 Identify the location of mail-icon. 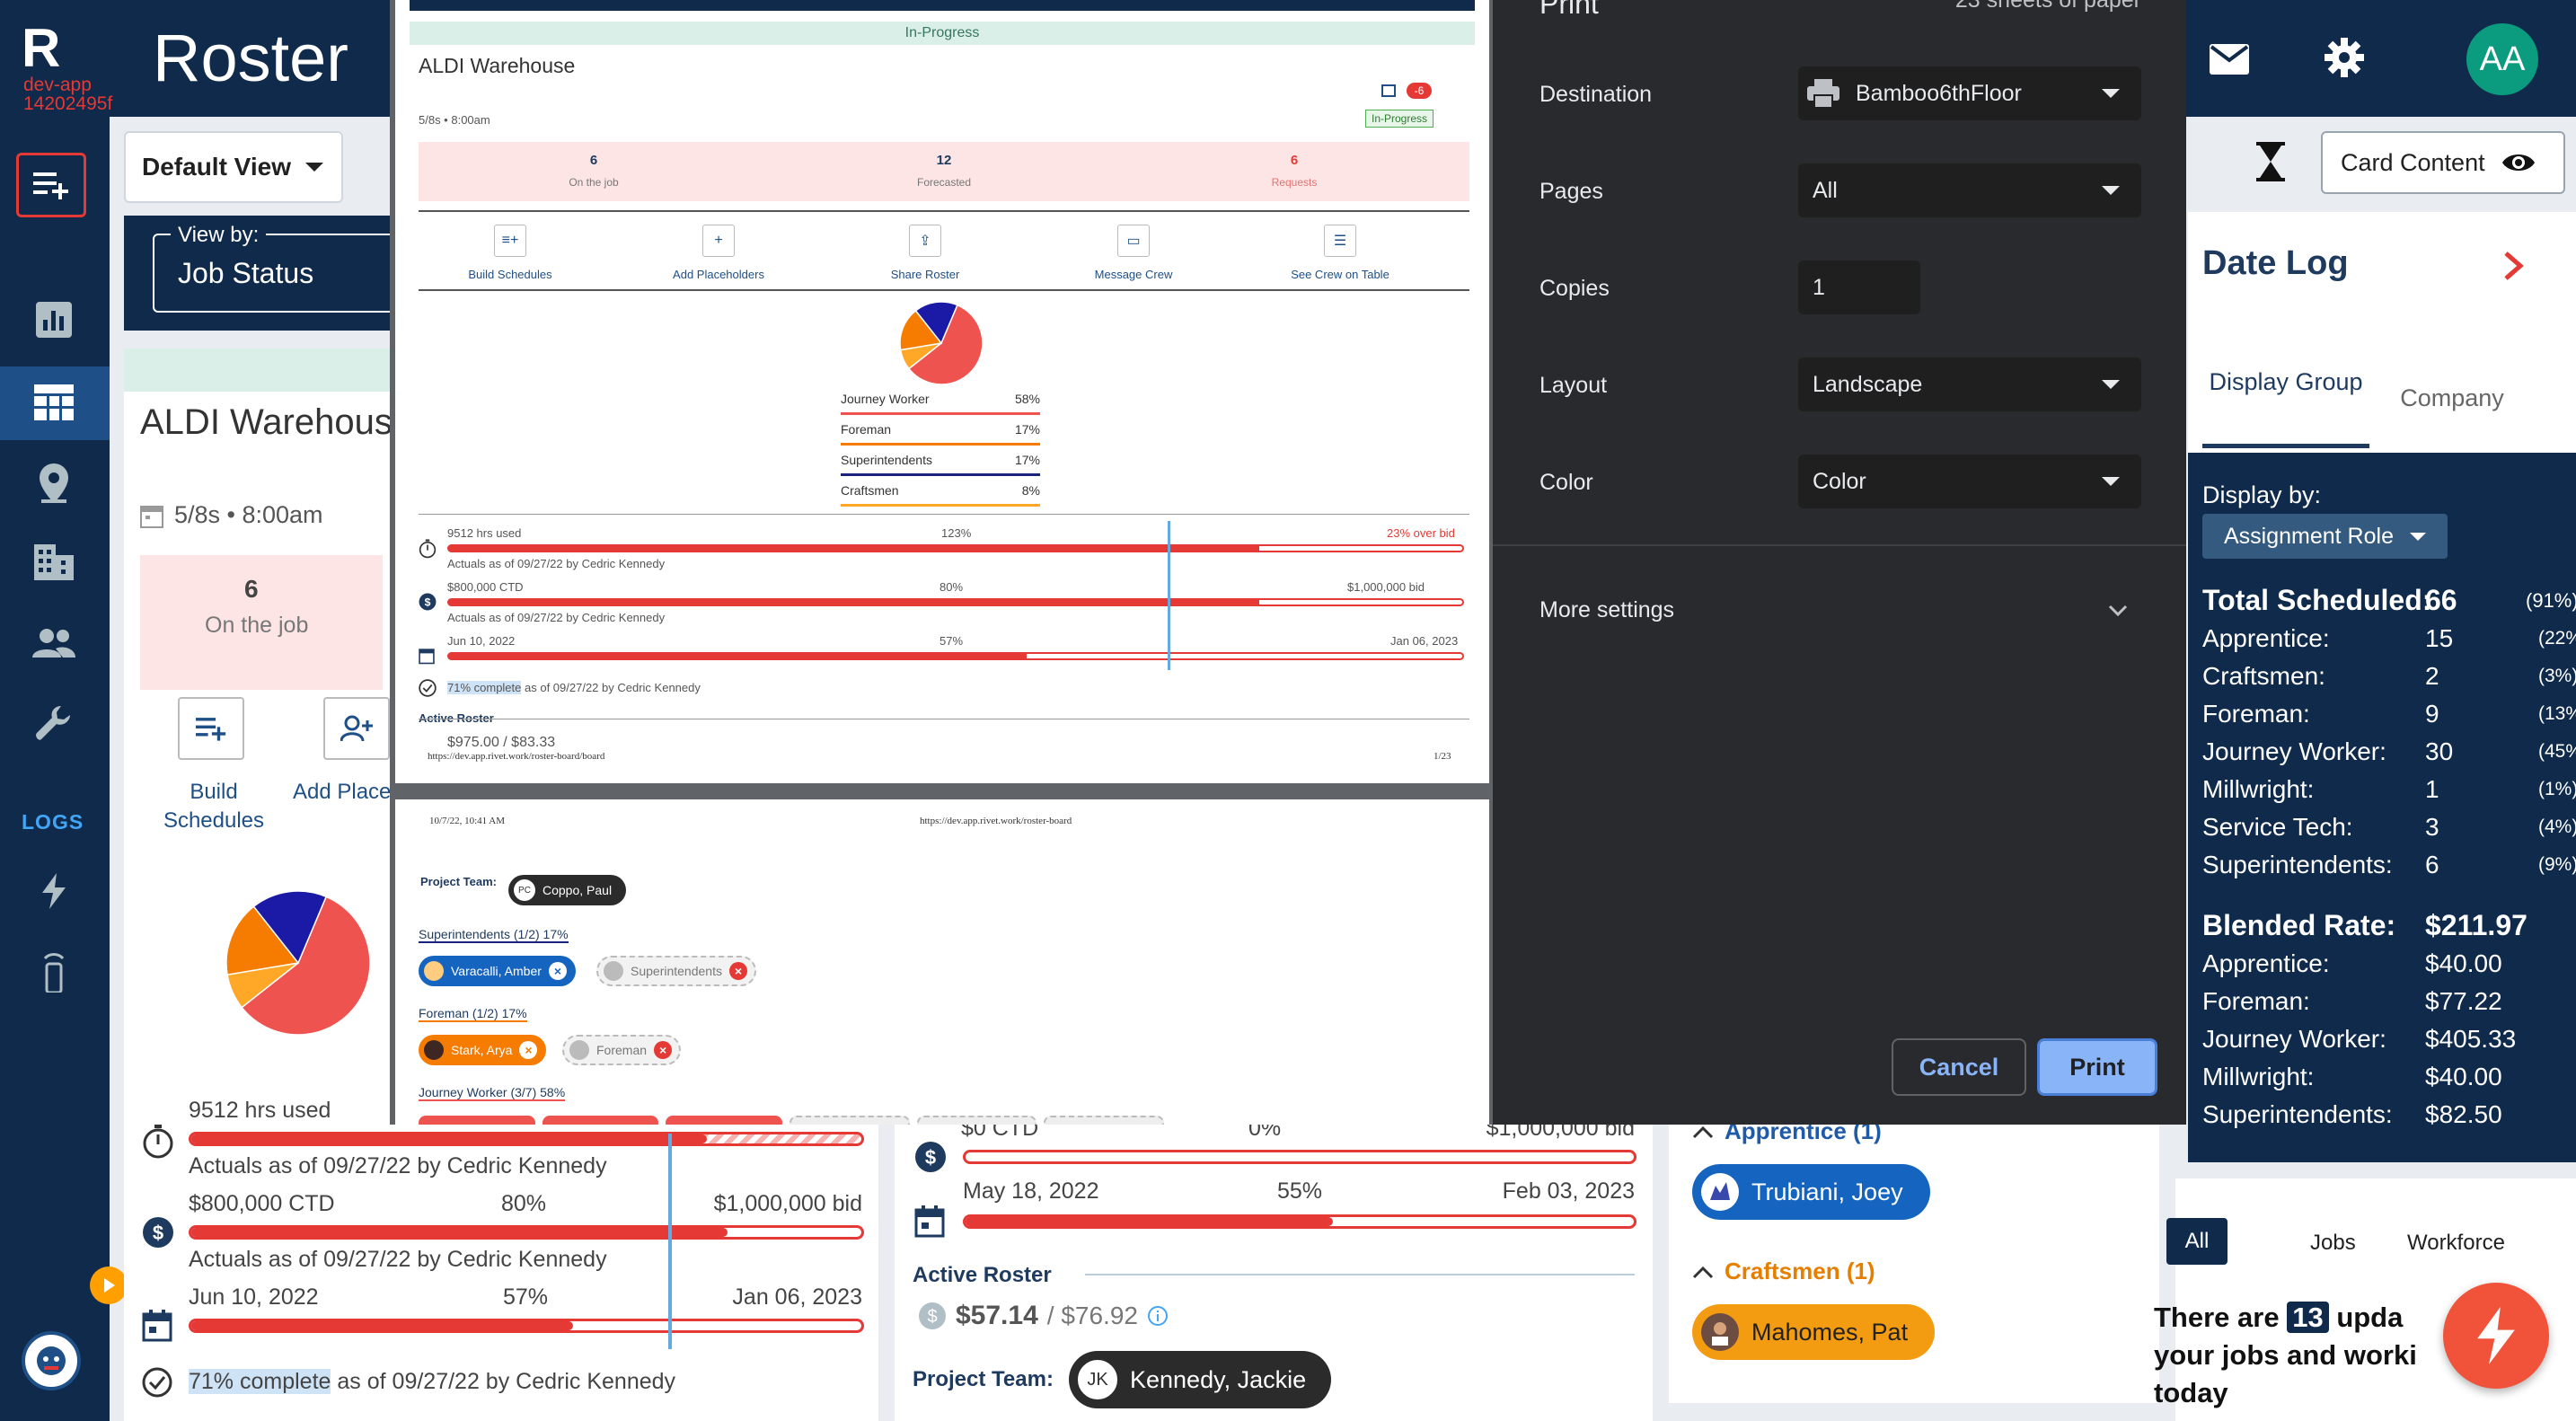
(2229, 59).